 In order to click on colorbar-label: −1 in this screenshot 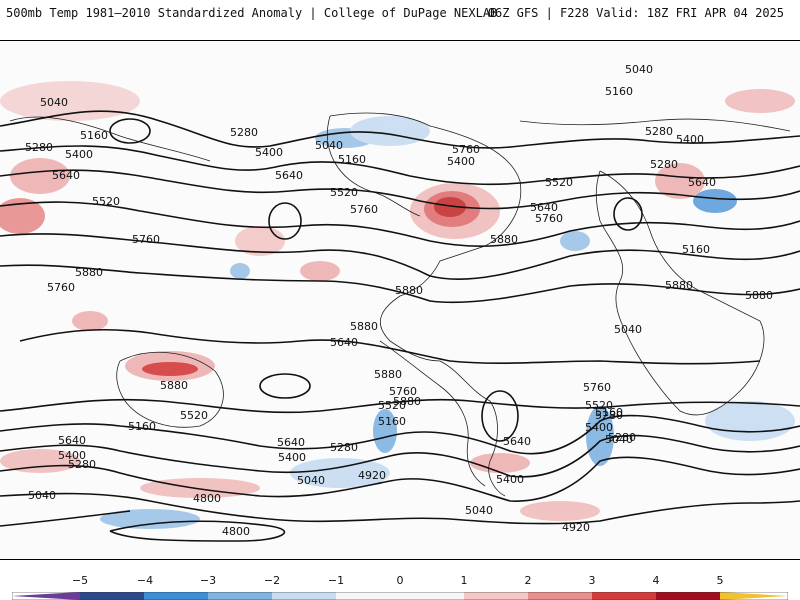, I will do `click(336, 580)`.